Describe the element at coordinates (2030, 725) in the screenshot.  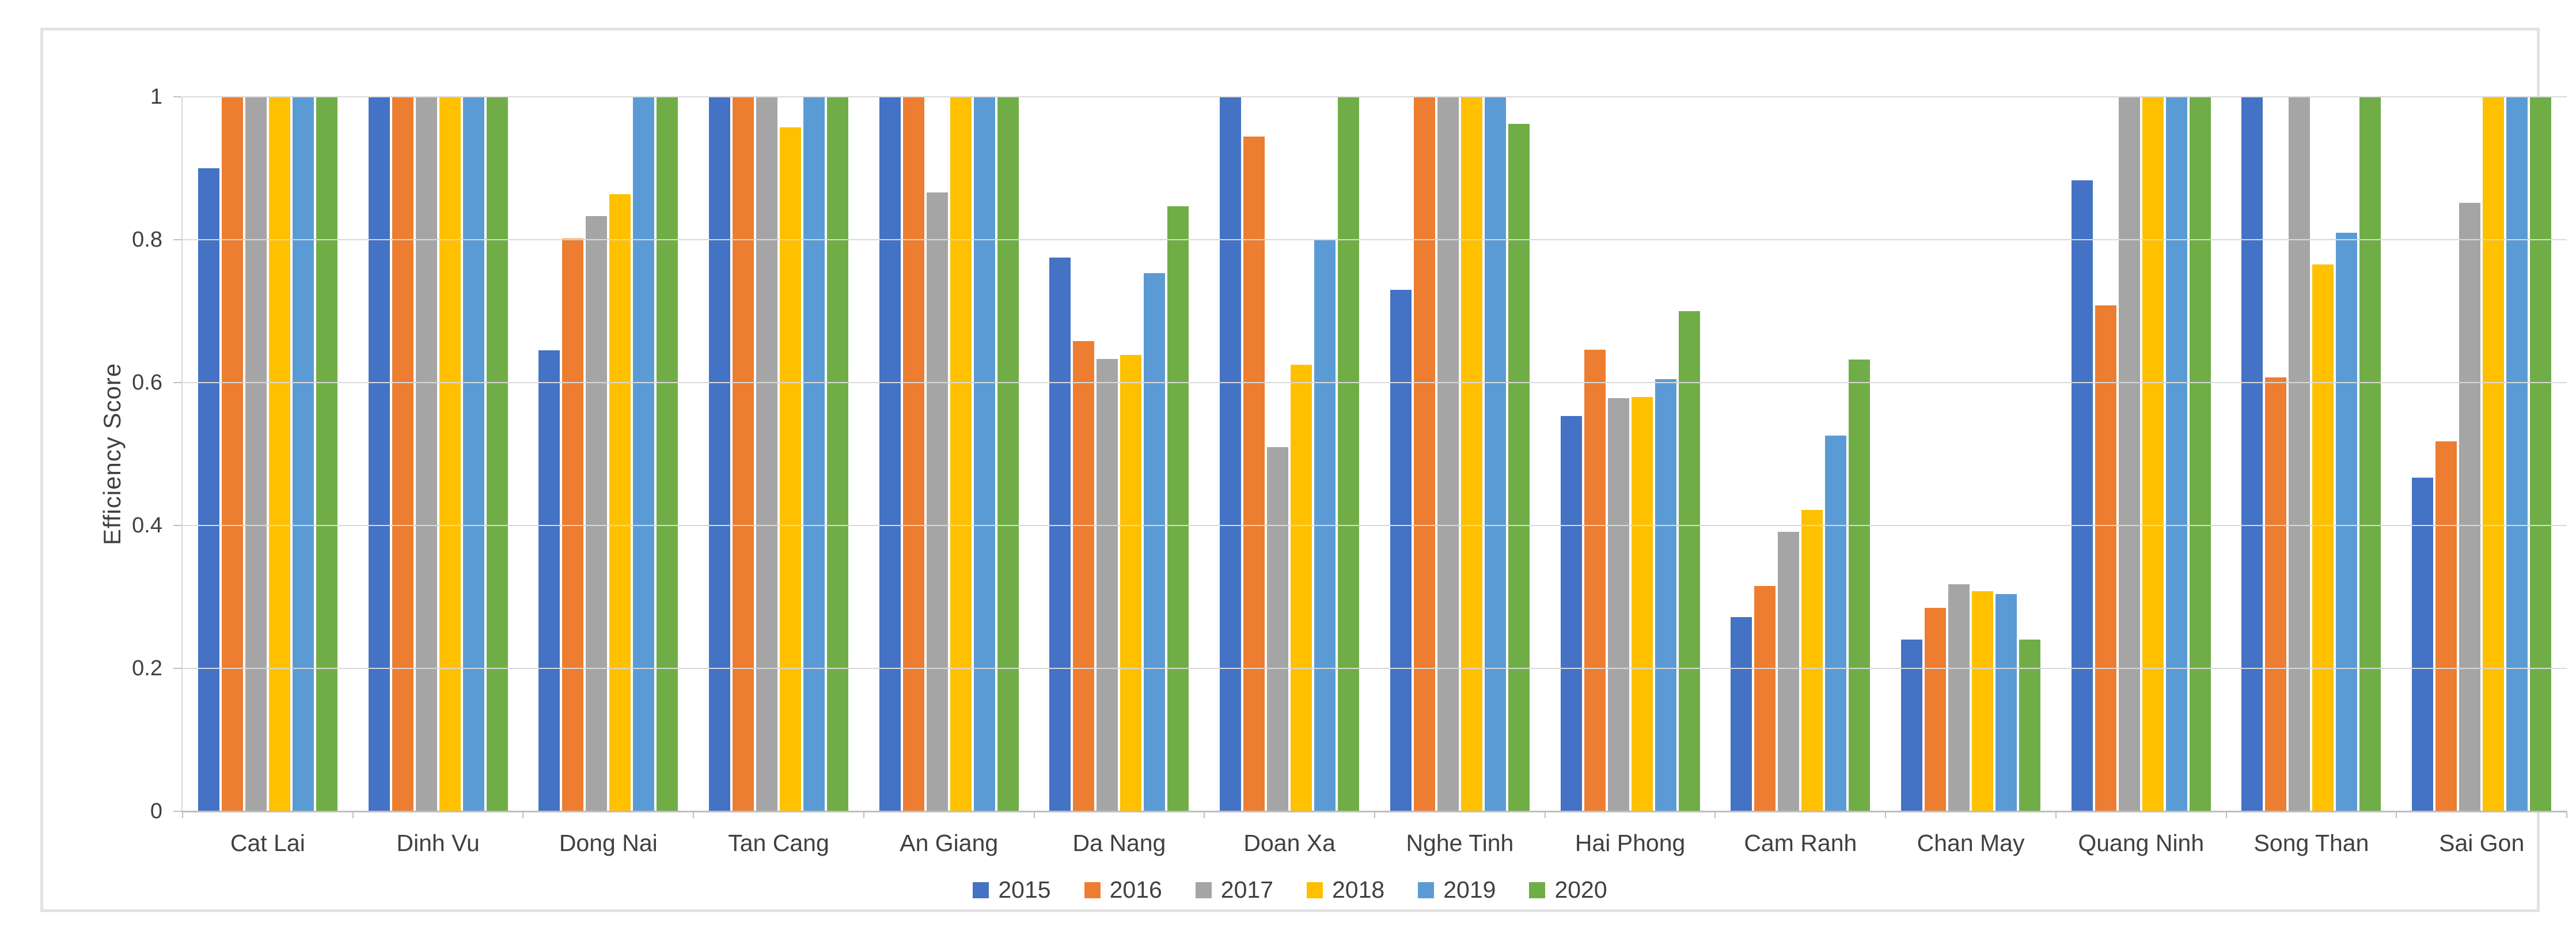
I see `bar-chan-may-2020` at that location.